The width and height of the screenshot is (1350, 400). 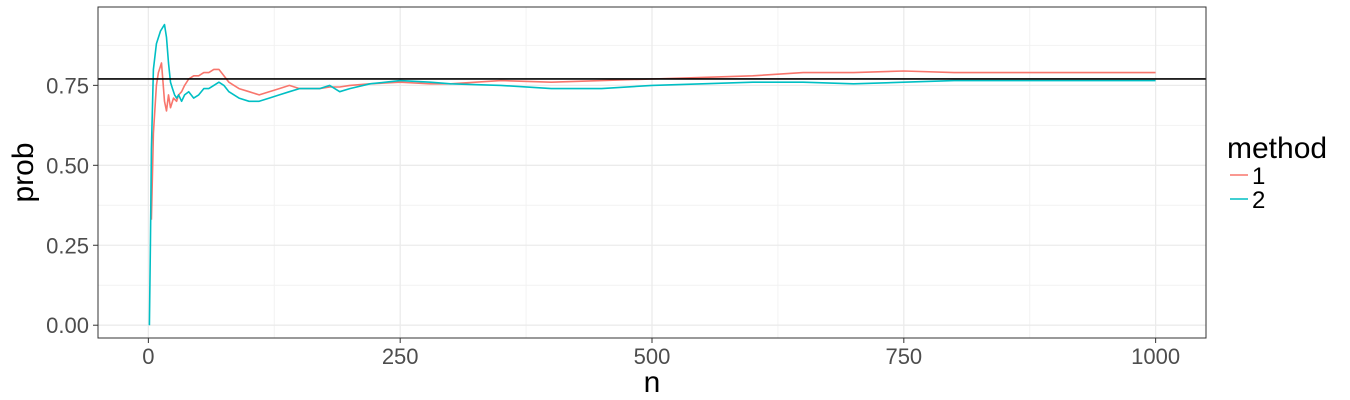 I want to click on x-axis-ticks: 0 250 500 750 1000, so click(x=661, y=353).